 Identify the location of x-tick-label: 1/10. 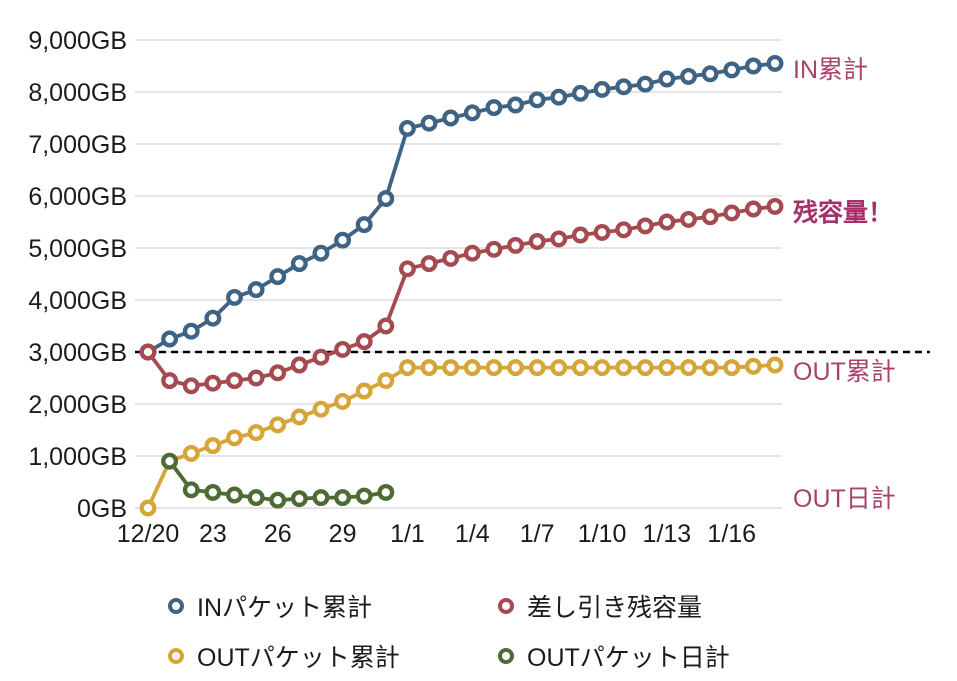
(602, 534).